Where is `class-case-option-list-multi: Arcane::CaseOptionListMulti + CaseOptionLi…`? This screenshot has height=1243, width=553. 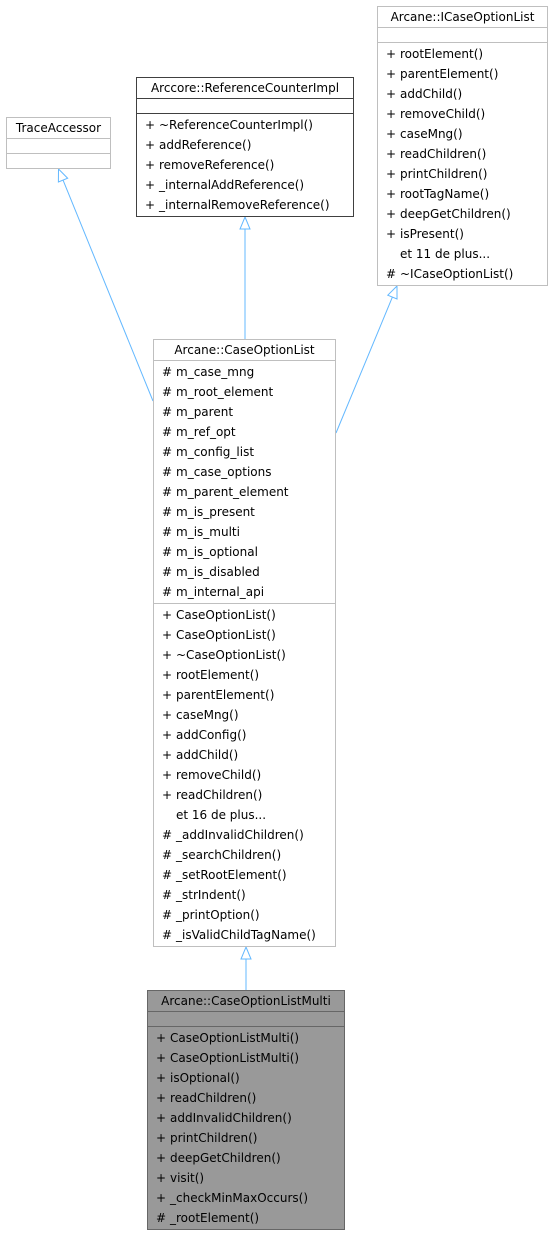
class-case-option-list-multi: Arcane::CaseOptionListMulti + CaseOptionLi… is located at coordinates (246, 1110).